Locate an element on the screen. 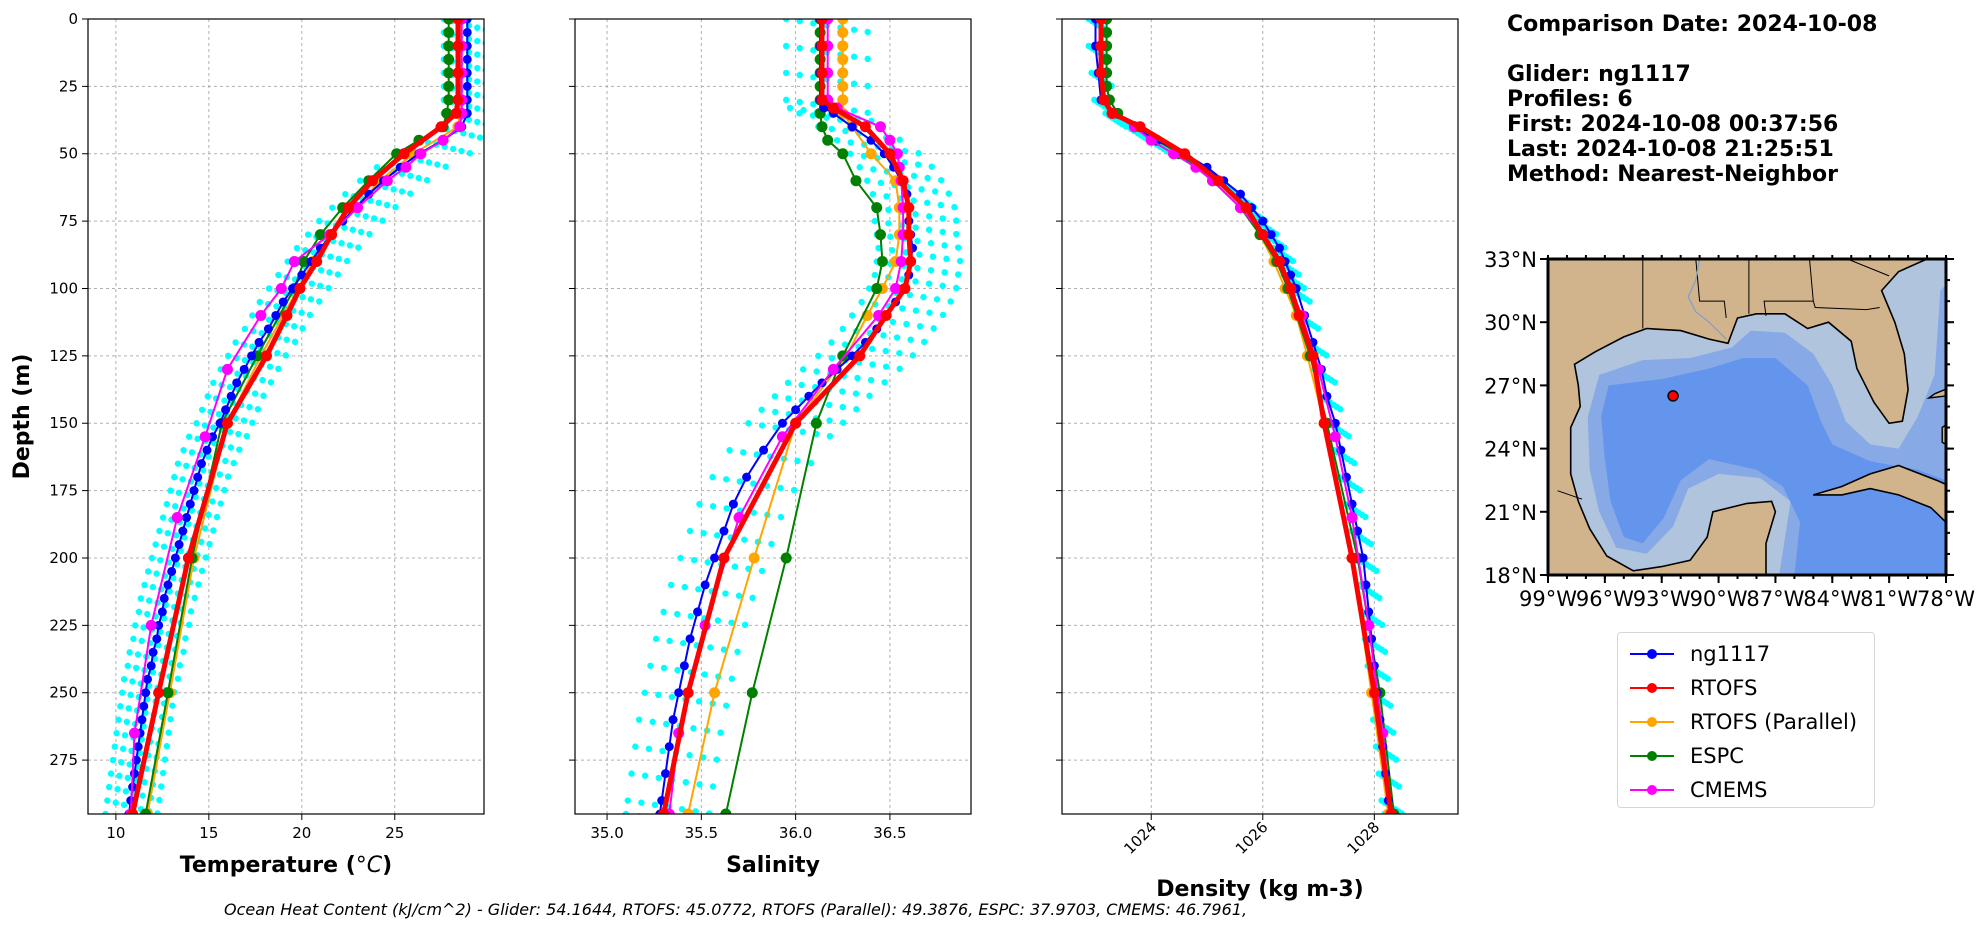 This screenshot has width=1987, height=934. legend-label: ng1117 is located at coordinates (1730, 654).